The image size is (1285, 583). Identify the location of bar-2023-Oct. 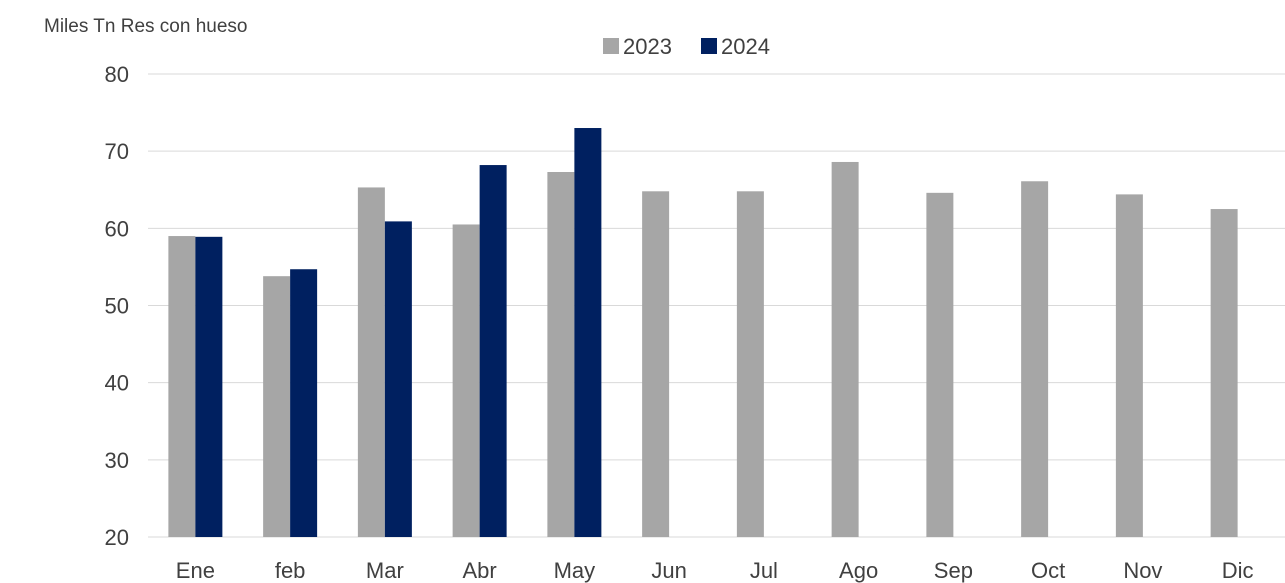
(1035, 359).